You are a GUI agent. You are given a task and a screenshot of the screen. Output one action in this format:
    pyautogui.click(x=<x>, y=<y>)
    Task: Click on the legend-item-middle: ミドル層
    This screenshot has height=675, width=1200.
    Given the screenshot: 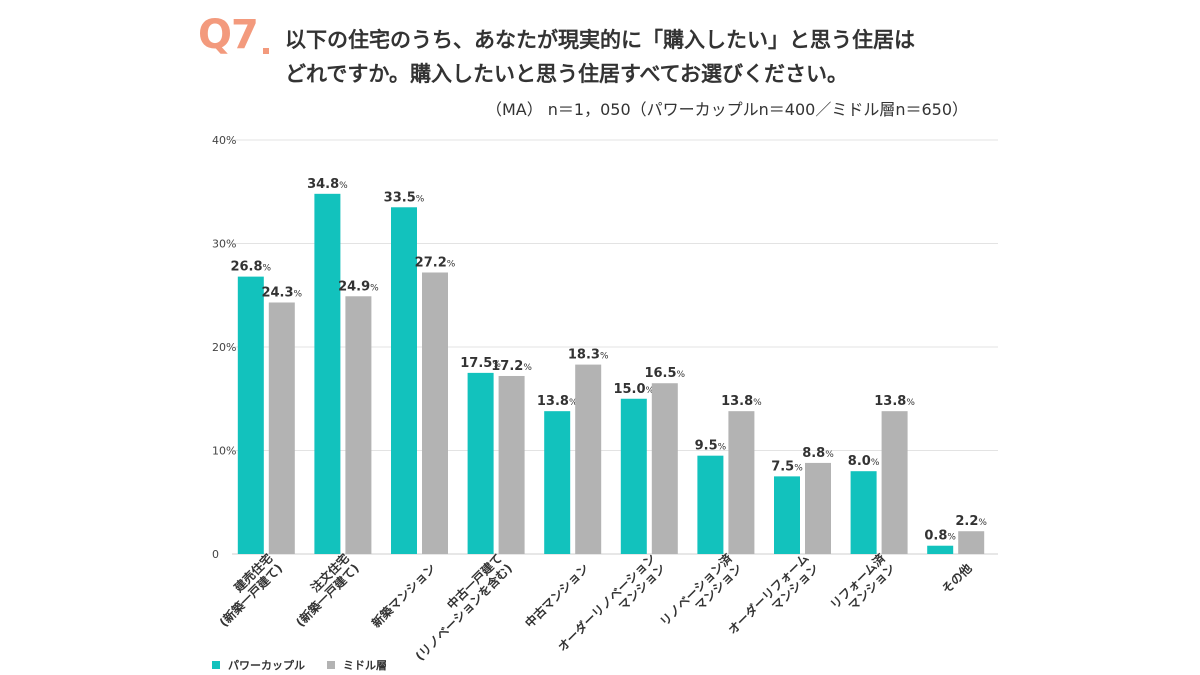 What is the action you would take?
    pyautogui.click(x=357, y=665)
    